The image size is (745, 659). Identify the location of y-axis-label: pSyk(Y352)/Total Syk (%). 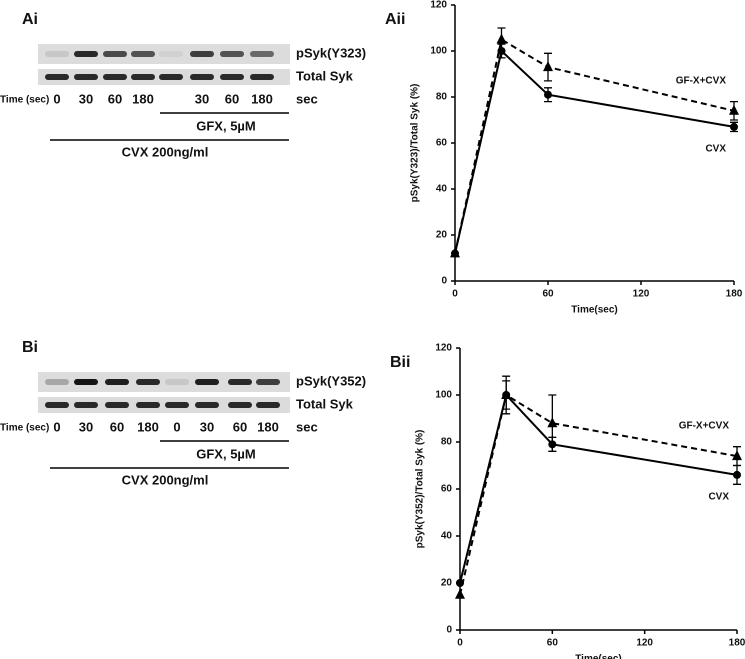
(420, 489).